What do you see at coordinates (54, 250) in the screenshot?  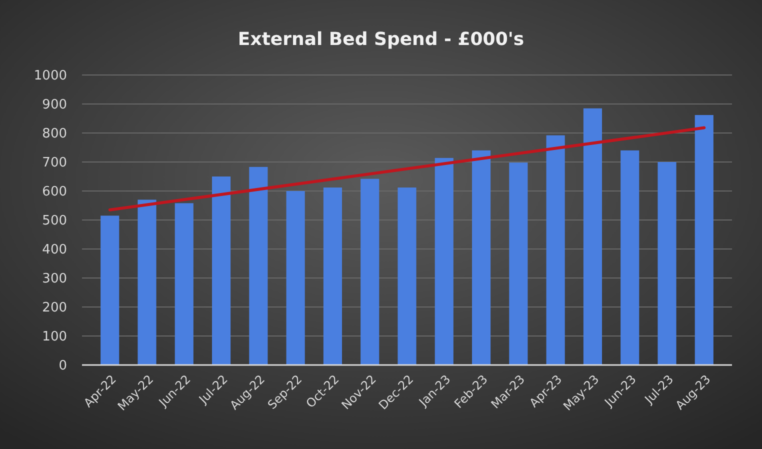 I see `y-tick-label: 400` at bounding box center [54, 250].